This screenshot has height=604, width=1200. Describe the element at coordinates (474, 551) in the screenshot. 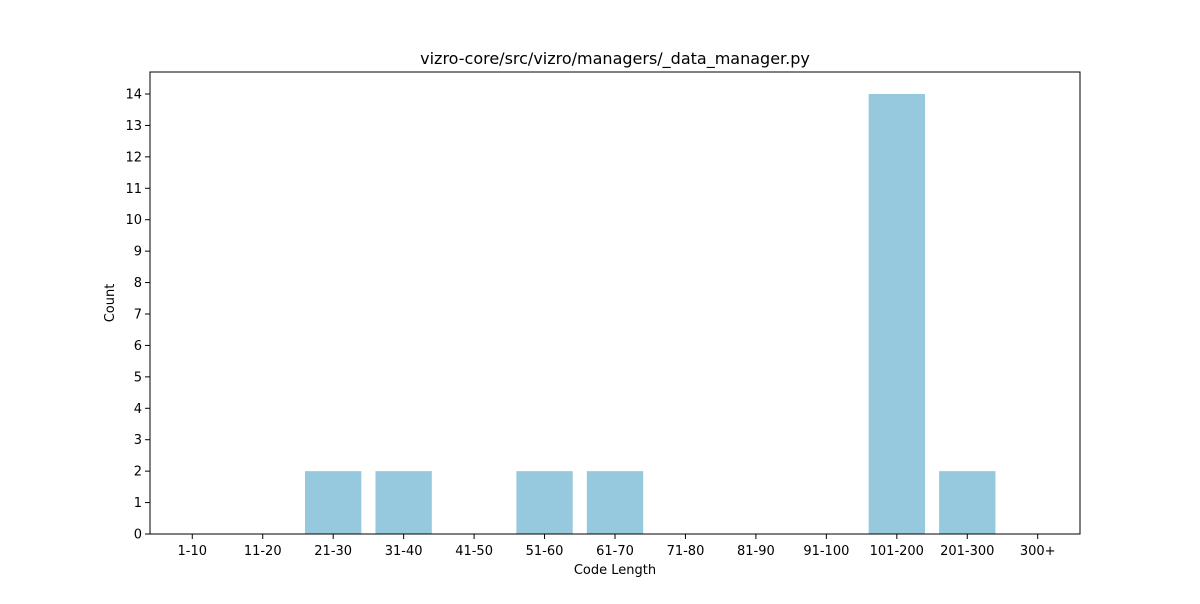

I see `x-tick-label: 41-50` at that location.